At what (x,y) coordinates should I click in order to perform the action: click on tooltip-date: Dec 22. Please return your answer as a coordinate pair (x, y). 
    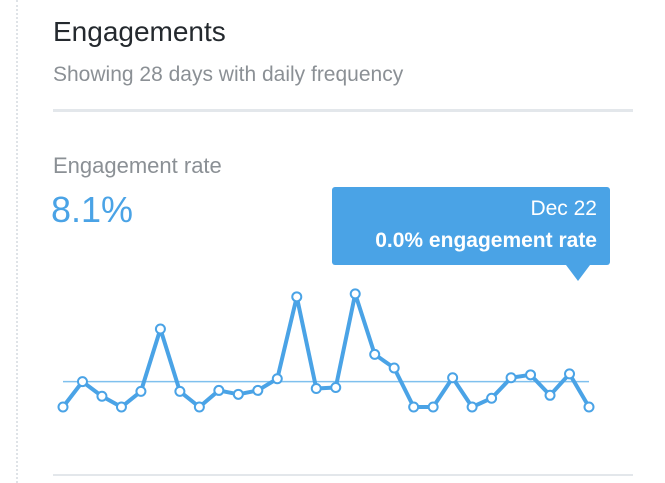
    Looking at the image, I should click on (563, 208).